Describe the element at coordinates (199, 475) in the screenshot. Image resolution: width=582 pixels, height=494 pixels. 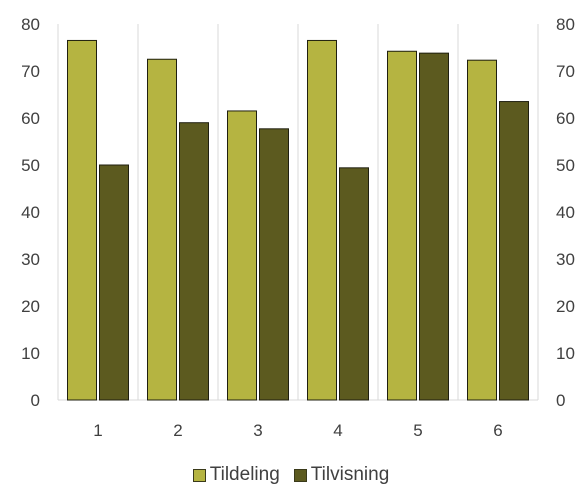
I see `legend-swatch-tildeling` at that location.